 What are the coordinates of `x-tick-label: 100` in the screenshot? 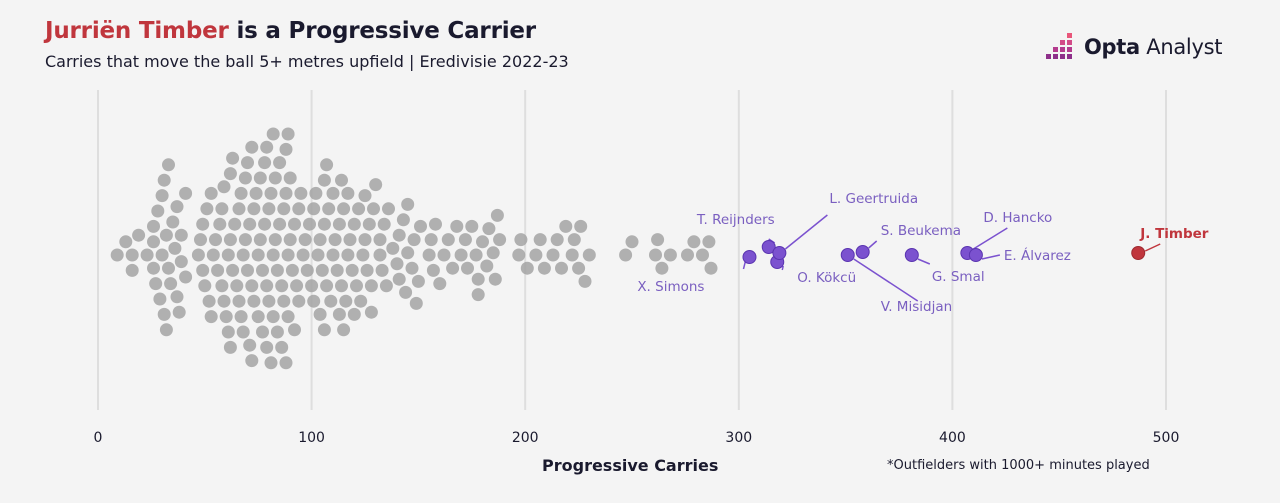 It's located at (311, 438).